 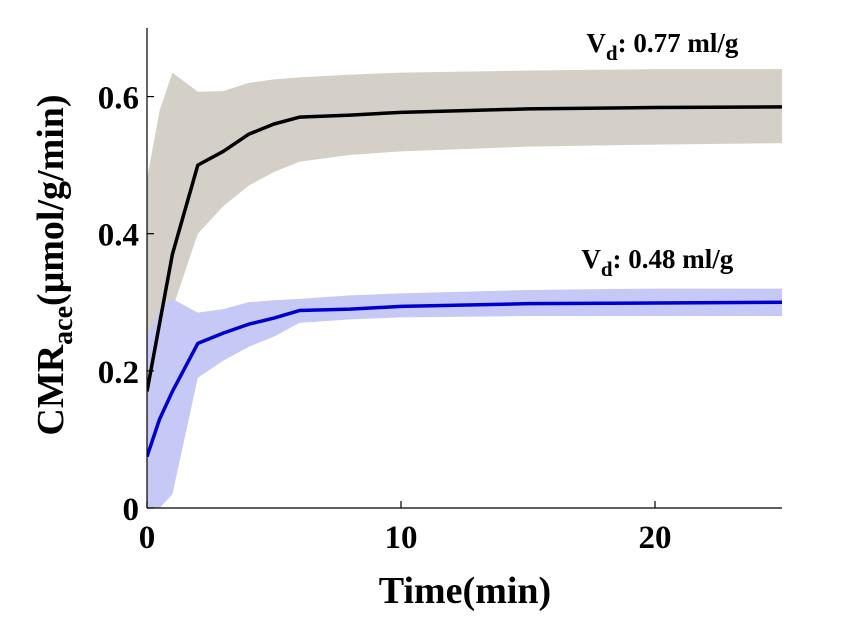 What do you see at coordinates (118, 373) in the screenshot?
I see `y-tick-label: 0.2` at bounding box center [118, 373].